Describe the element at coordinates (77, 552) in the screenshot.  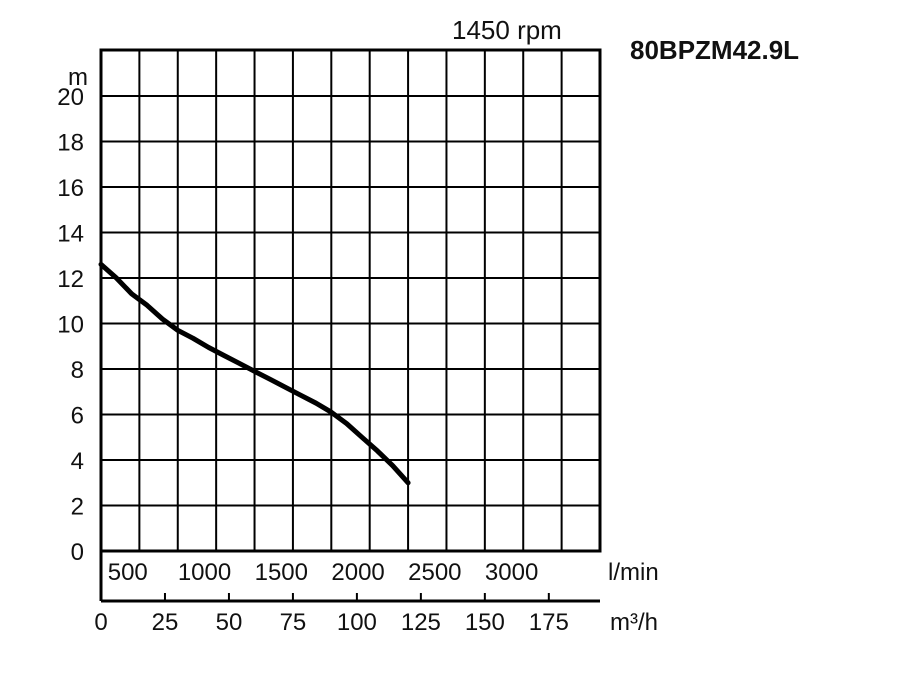
I see `y-tick-label: 0` at that location.